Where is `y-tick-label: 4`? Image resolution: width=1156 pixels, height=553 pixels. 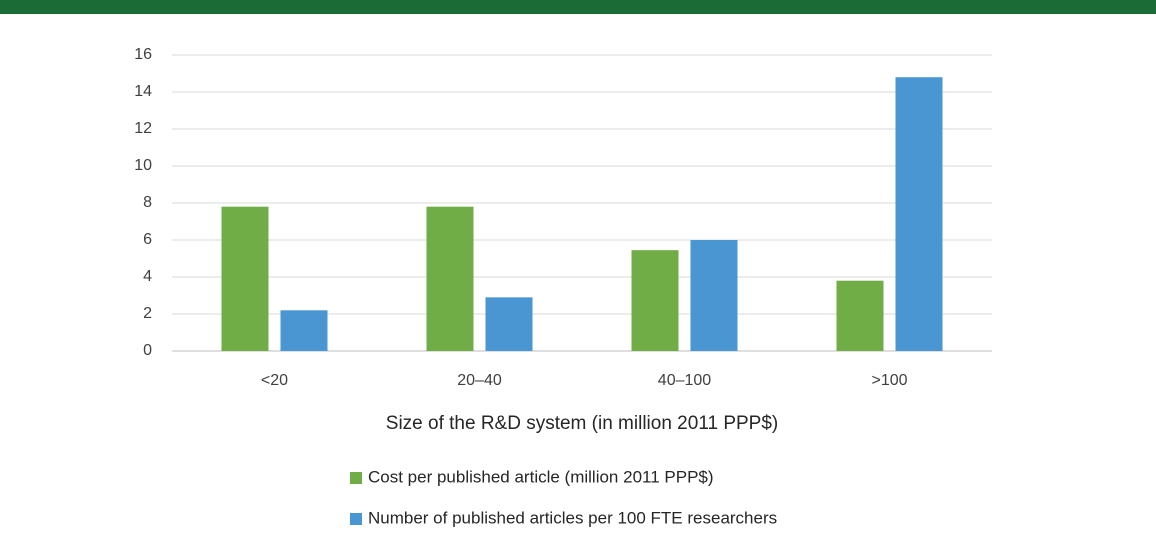 y-tick-label: 4 is located at coordinates (147, 276).